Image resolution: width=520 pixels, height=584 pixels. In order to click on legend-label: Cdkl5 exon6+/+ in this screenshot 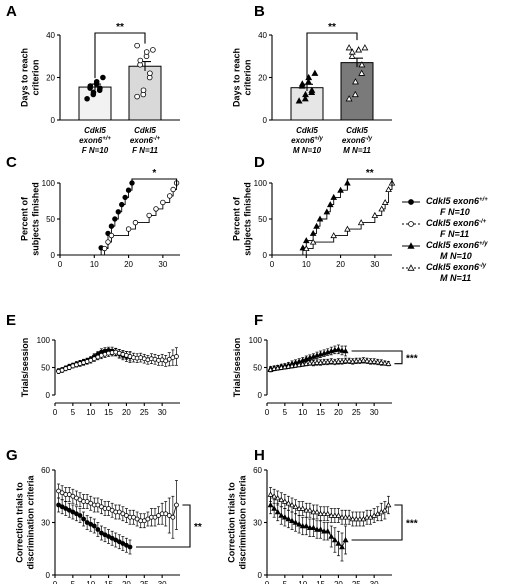, I will do `click(457, 201)`.